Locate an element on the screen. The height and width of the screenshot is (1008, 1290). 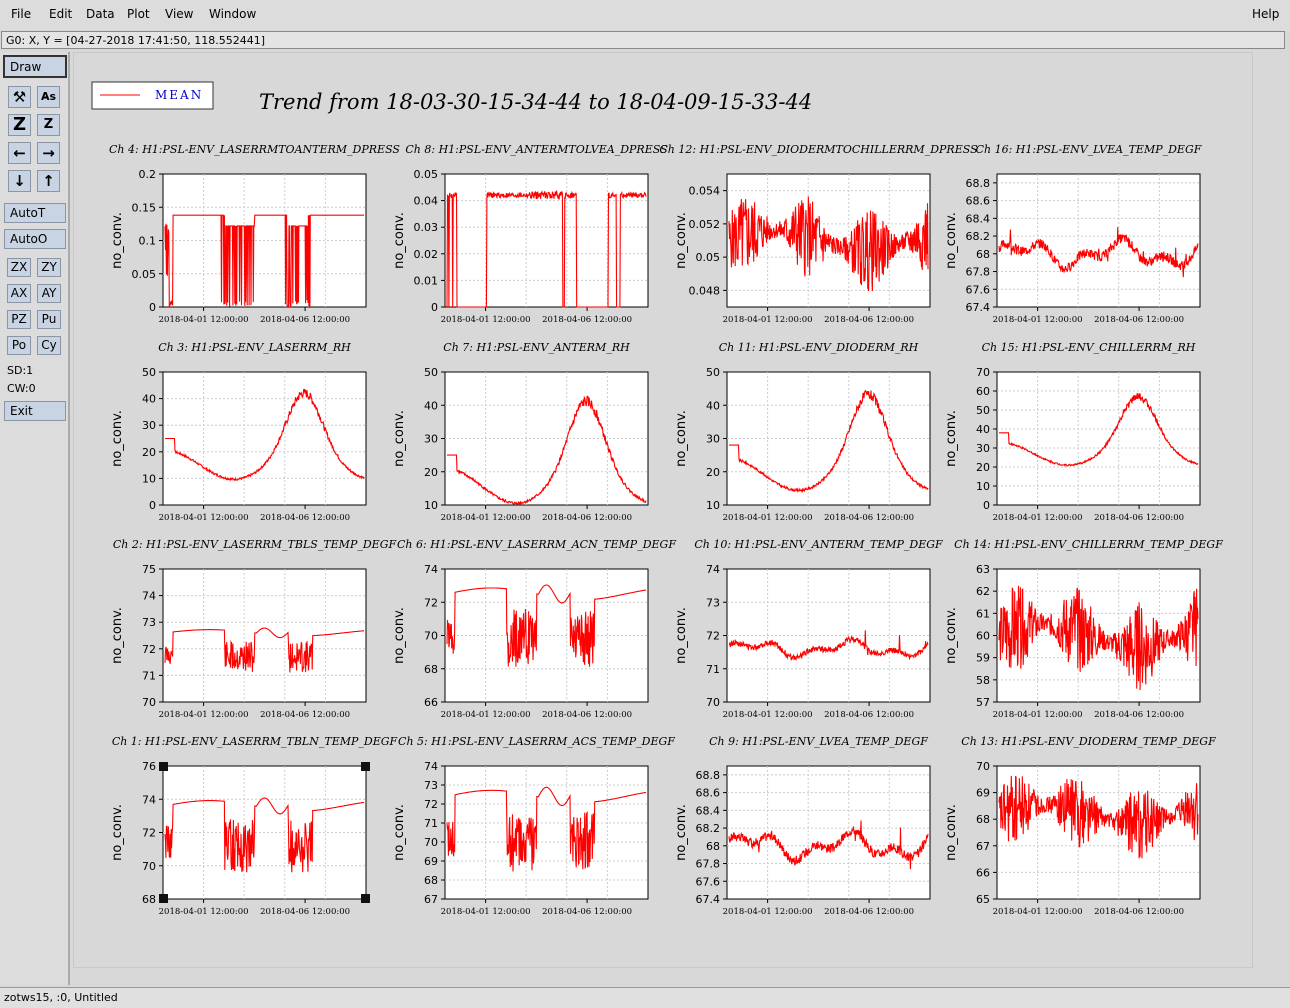
y-tick-label: 67 is located at coordinates (431, 899).